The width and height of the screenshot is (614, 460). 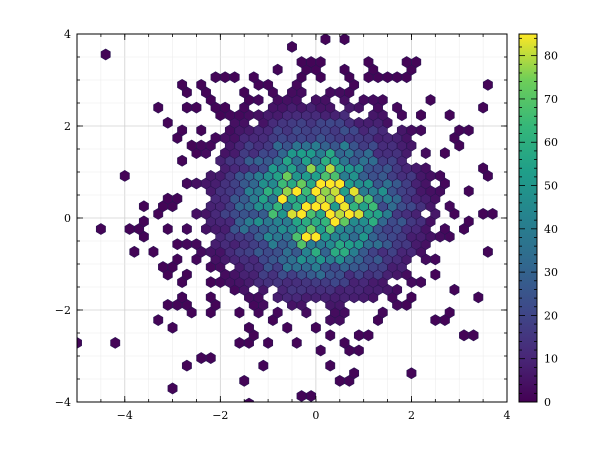 What do you see at coordinates (551, 359) in the screenshot?
I see `colorbar-tick-label: 10` at bounding box center [551, 359].